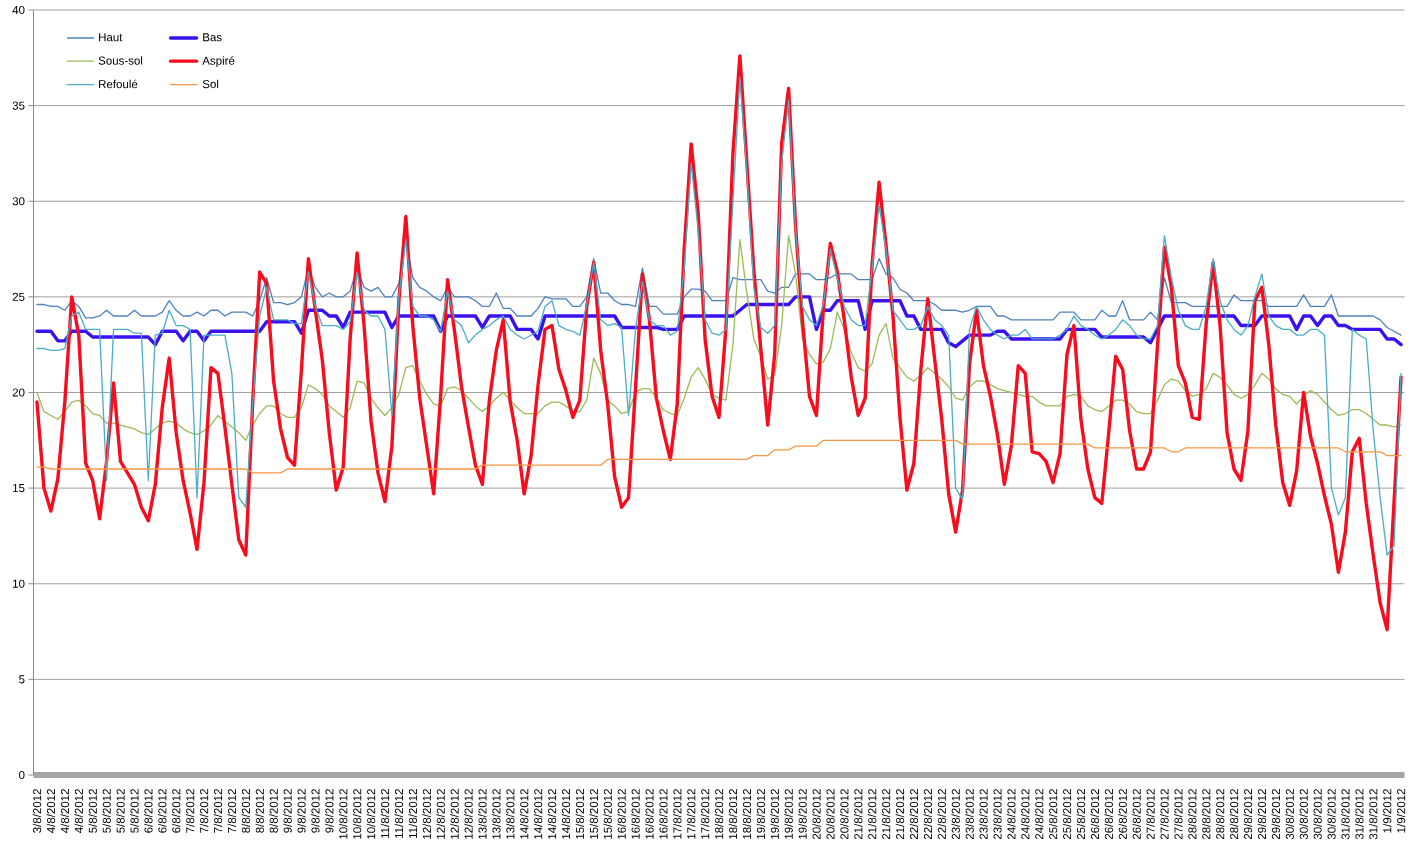 Image resolution: width=1419 pixels, height=849 pixels. Describe the element at coordinates (18, 10) in the screenshot. I see `y-tick-label: 40` at that location.